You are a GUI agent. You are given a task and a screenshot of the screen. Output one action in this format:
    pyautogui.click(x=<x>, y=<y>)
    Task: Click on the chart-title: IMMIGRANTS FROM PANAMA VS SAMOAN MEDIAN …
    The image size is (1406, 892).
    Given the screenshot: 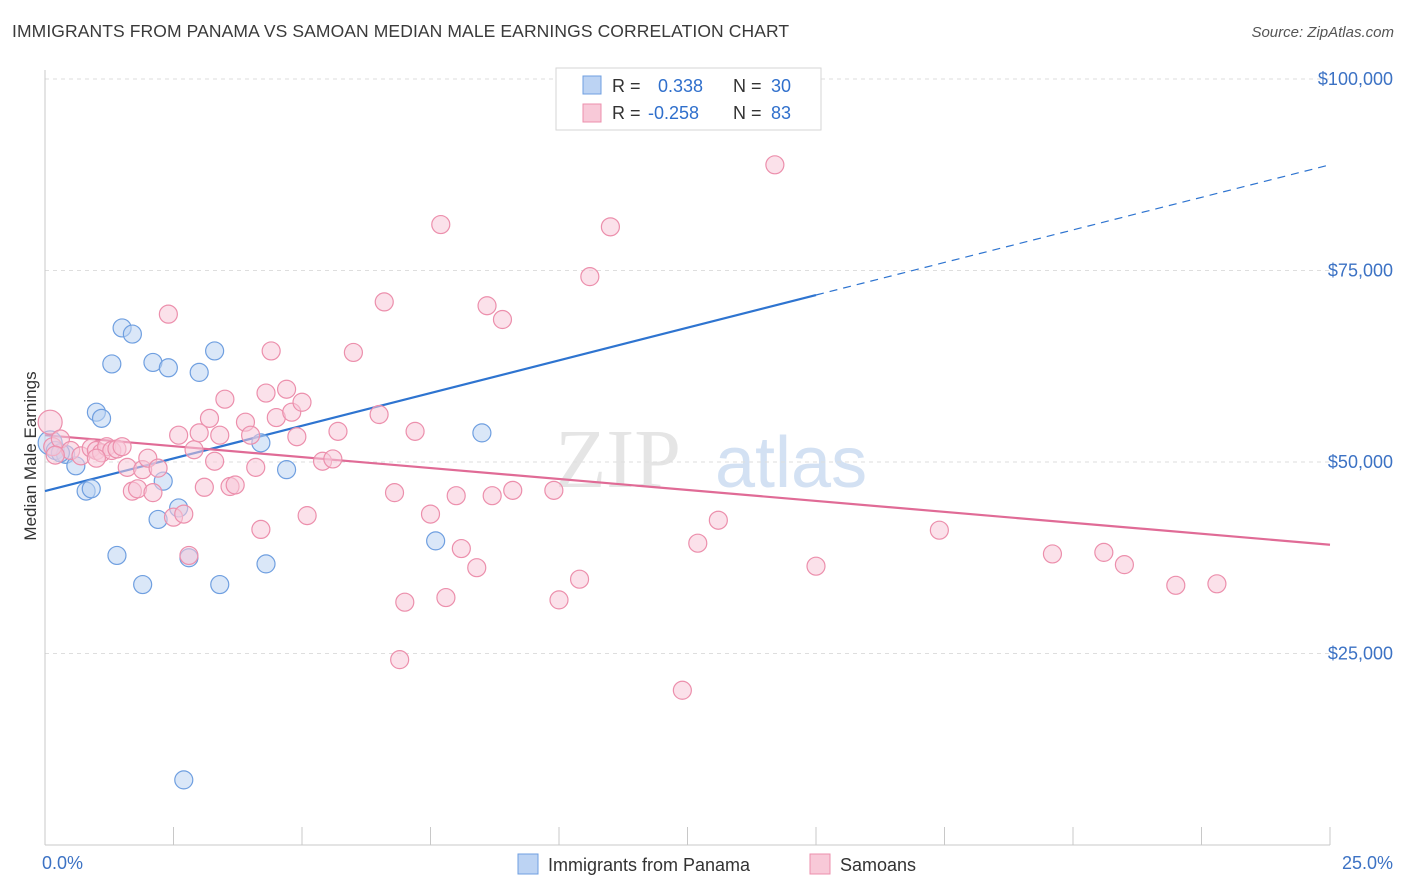 What is the action you would take?
    pyautogui.click(x=401, y=31)
    